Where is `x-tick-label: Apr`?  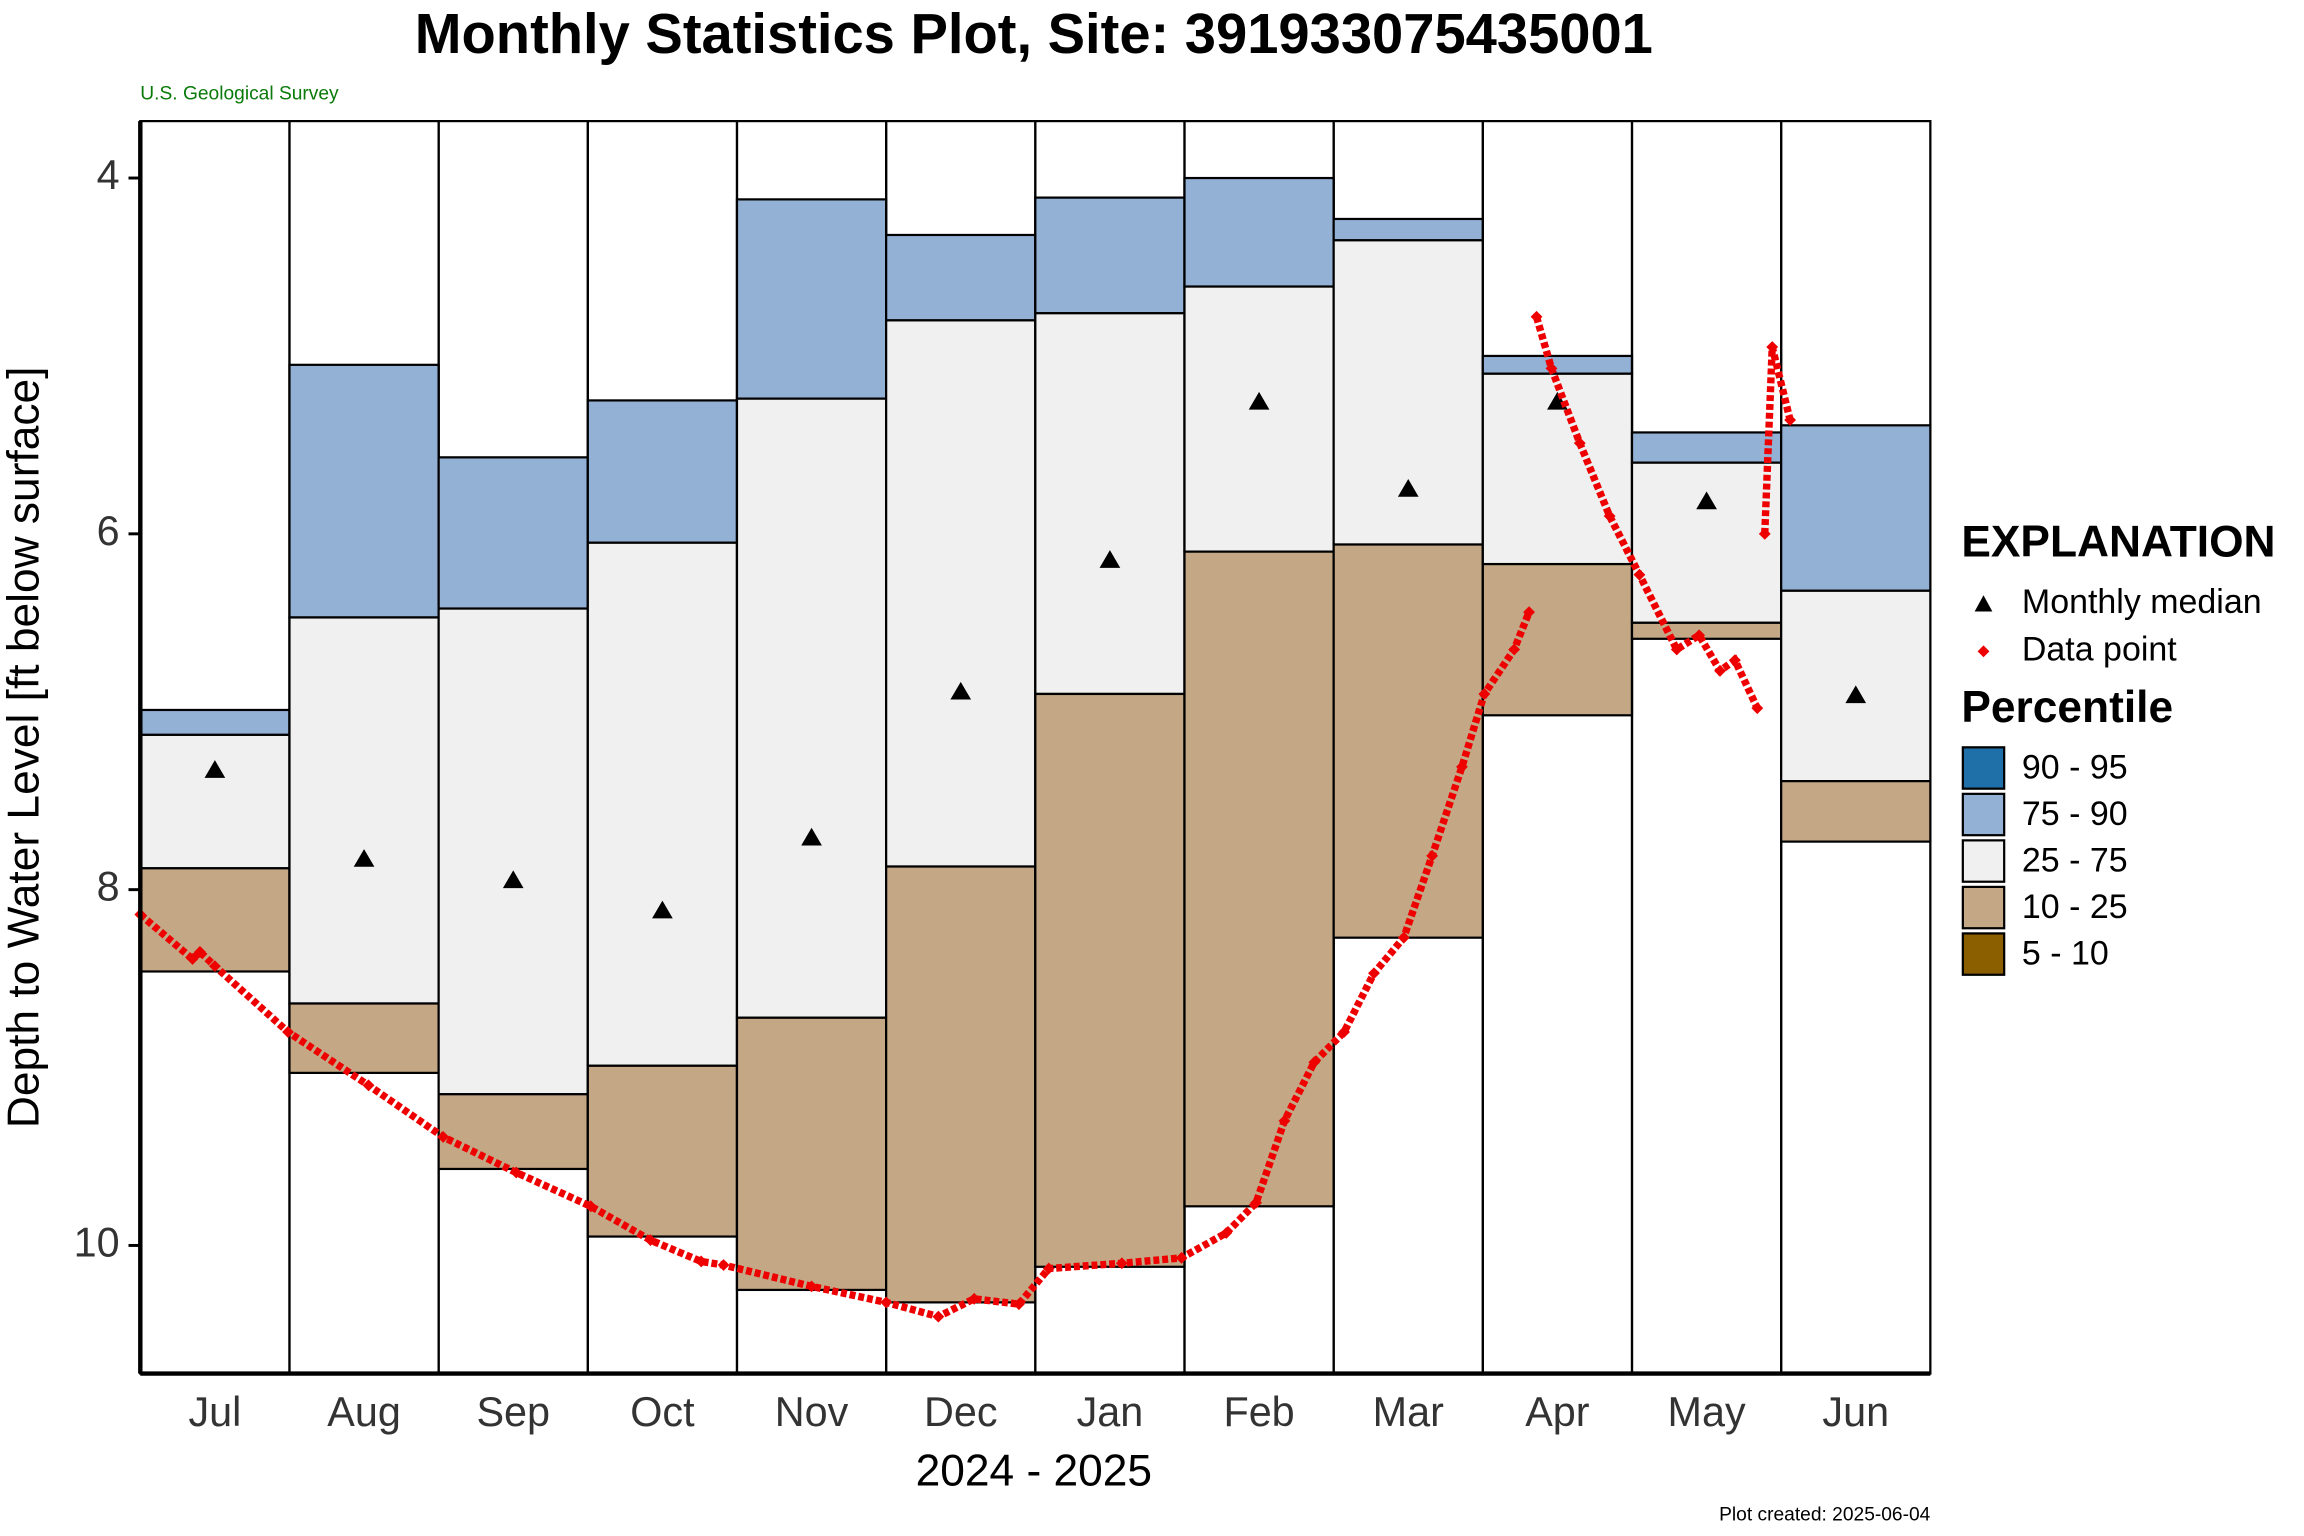 x-tick-label: Apr is located at coordinates (1557, 1412).